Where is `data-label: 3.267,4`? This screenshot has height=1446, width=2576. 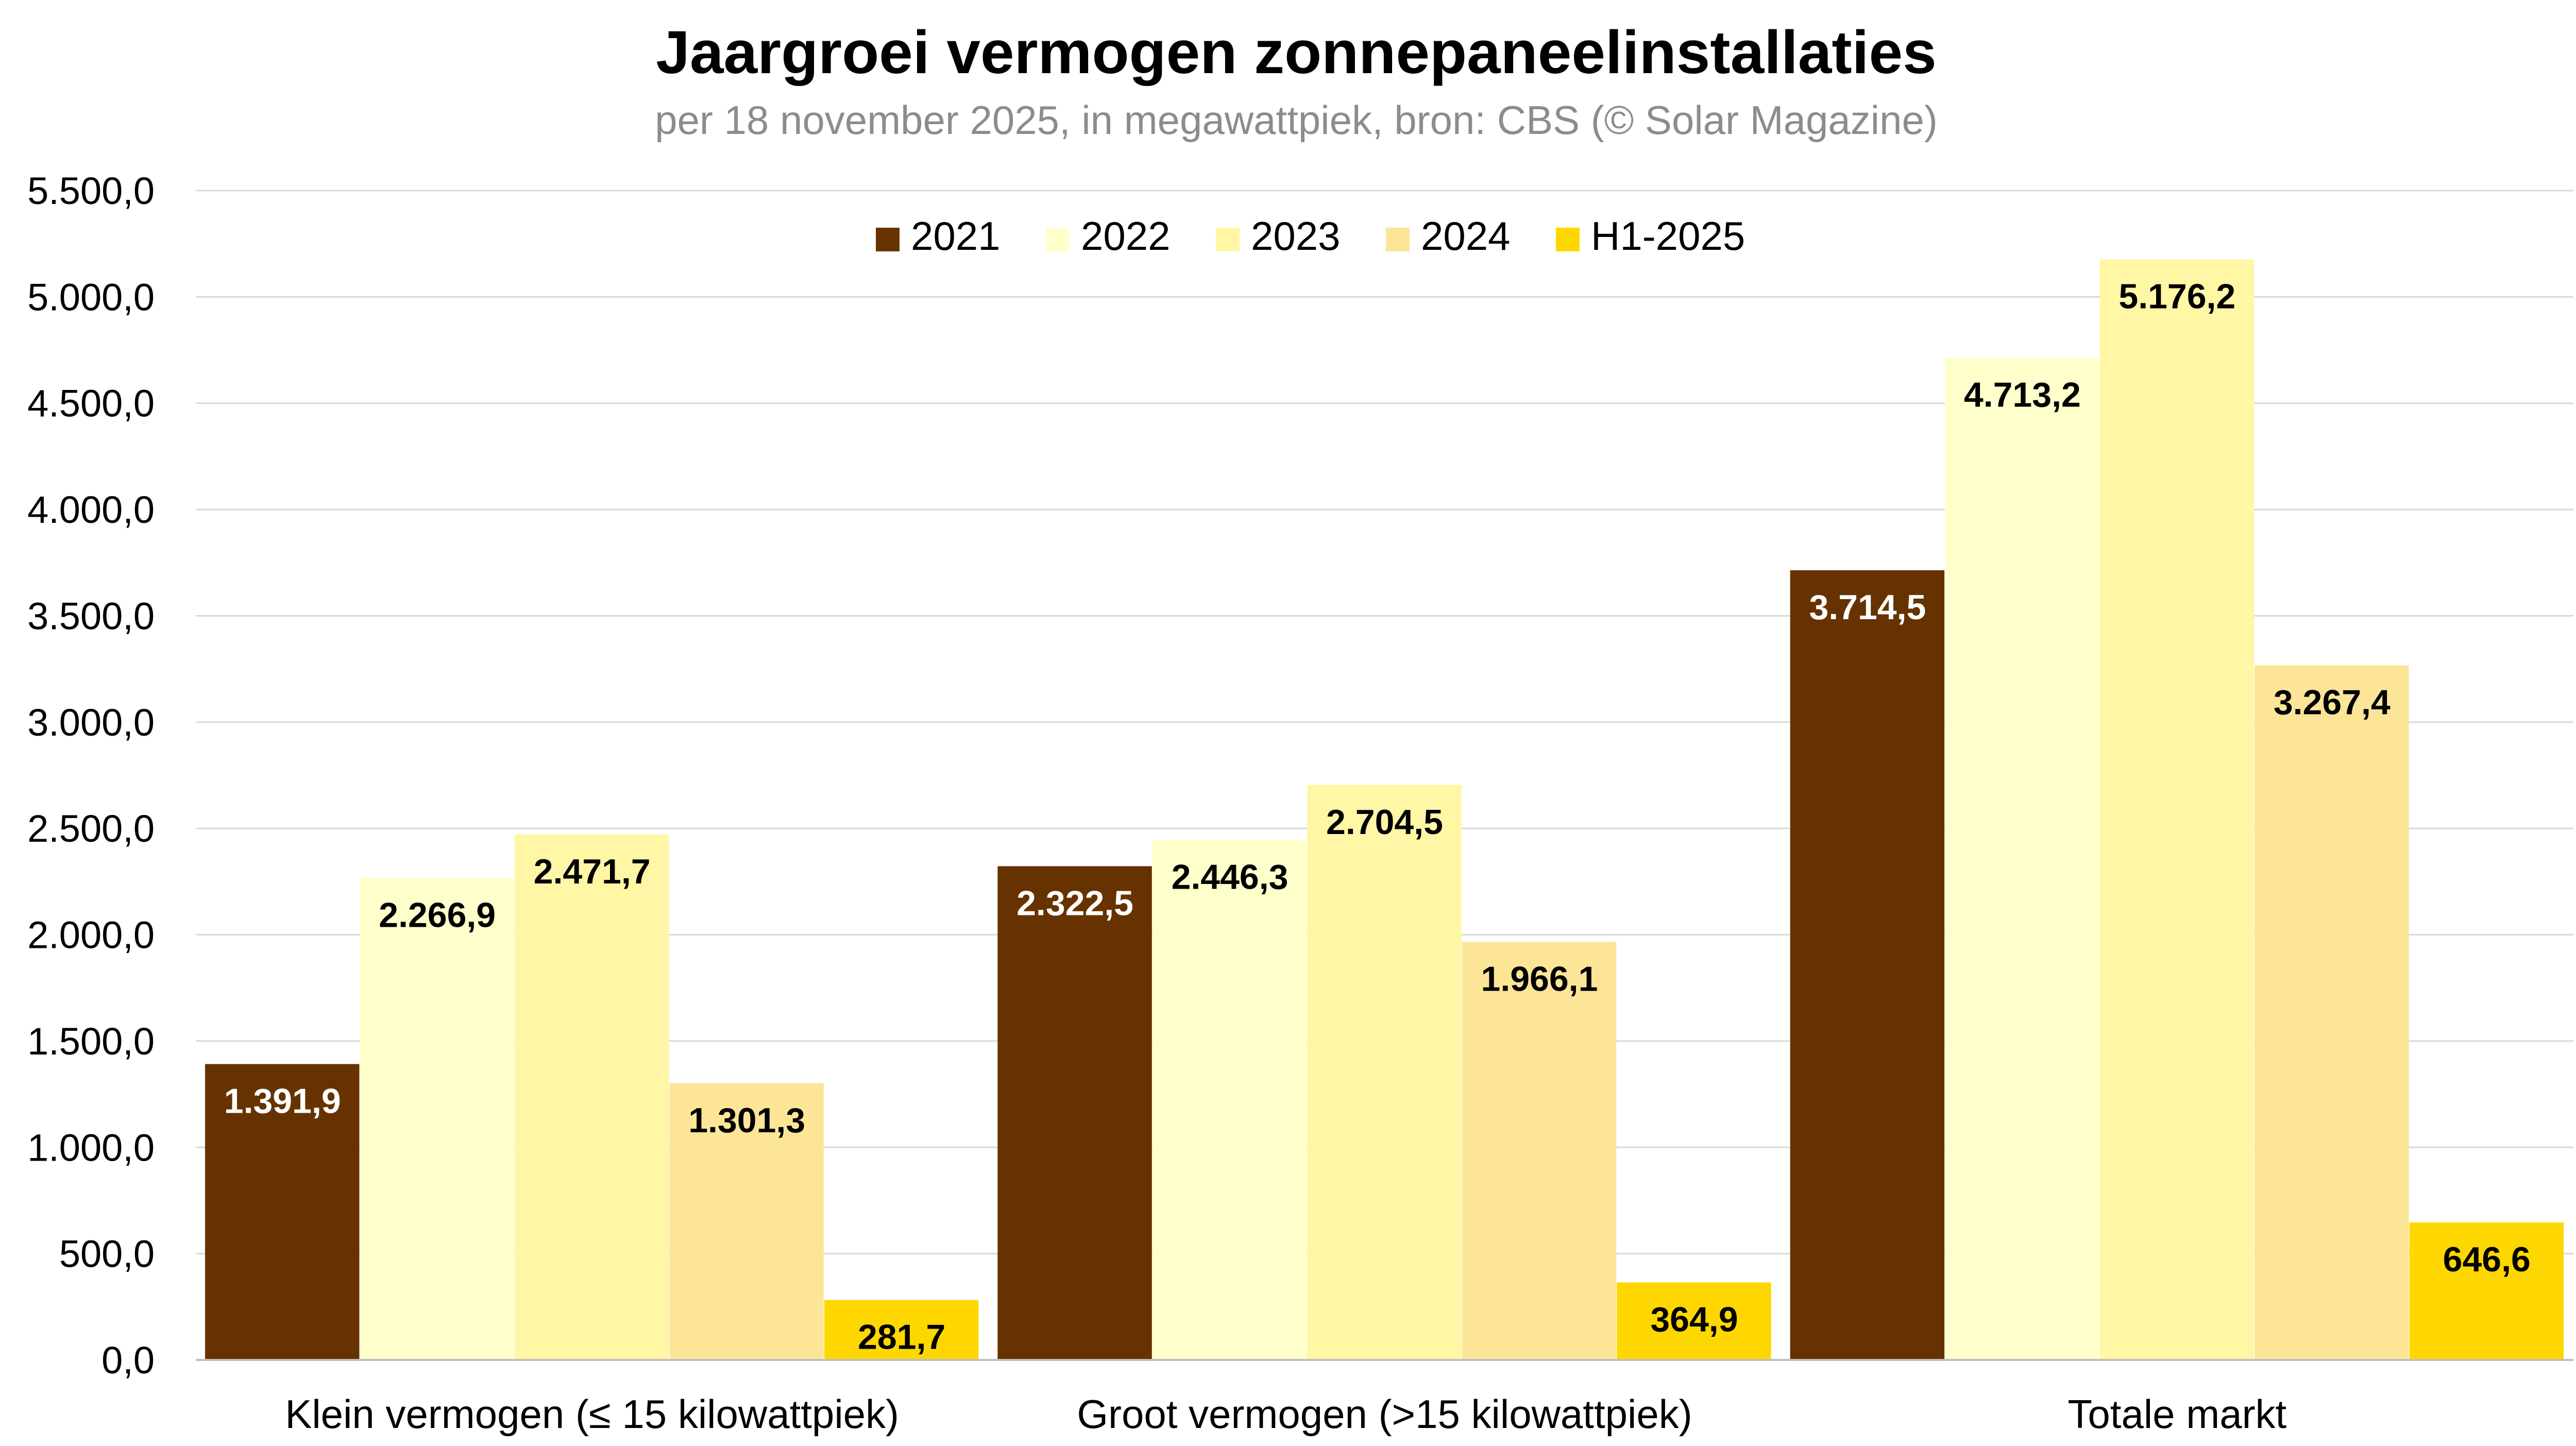 data-label: 3.267,4 is located at coordinates (2332, 702).